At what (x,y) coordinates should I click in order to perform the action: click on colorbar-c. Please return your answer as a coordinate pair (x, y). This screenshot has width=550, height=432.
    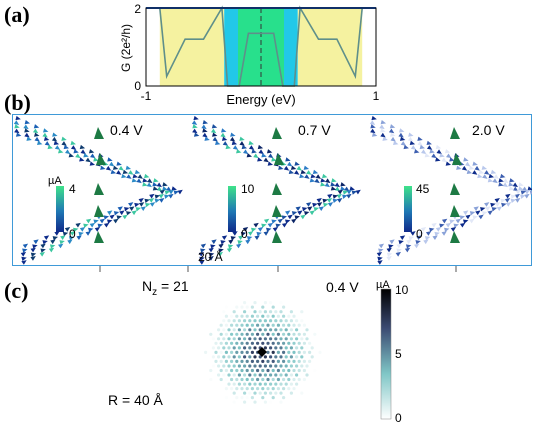
    Looking at the image, I should click on (386, 354).